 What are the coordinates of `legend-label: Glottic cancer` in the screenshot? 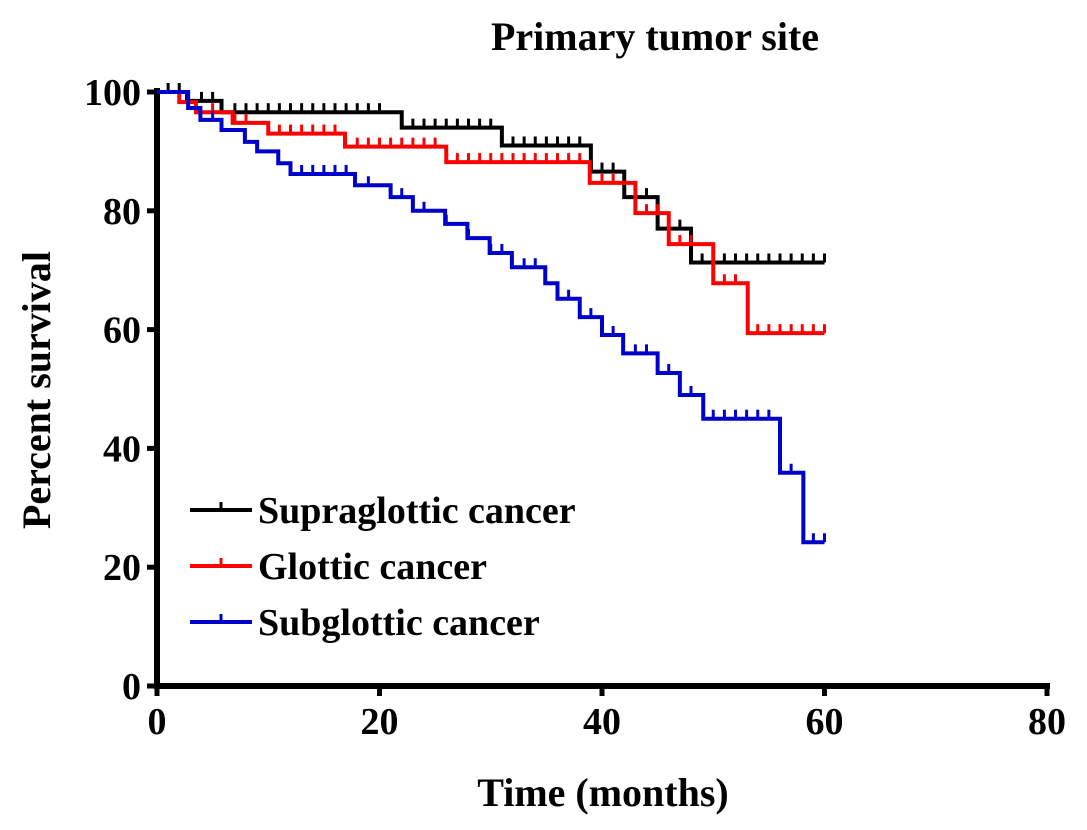 It's located at (372, 567).